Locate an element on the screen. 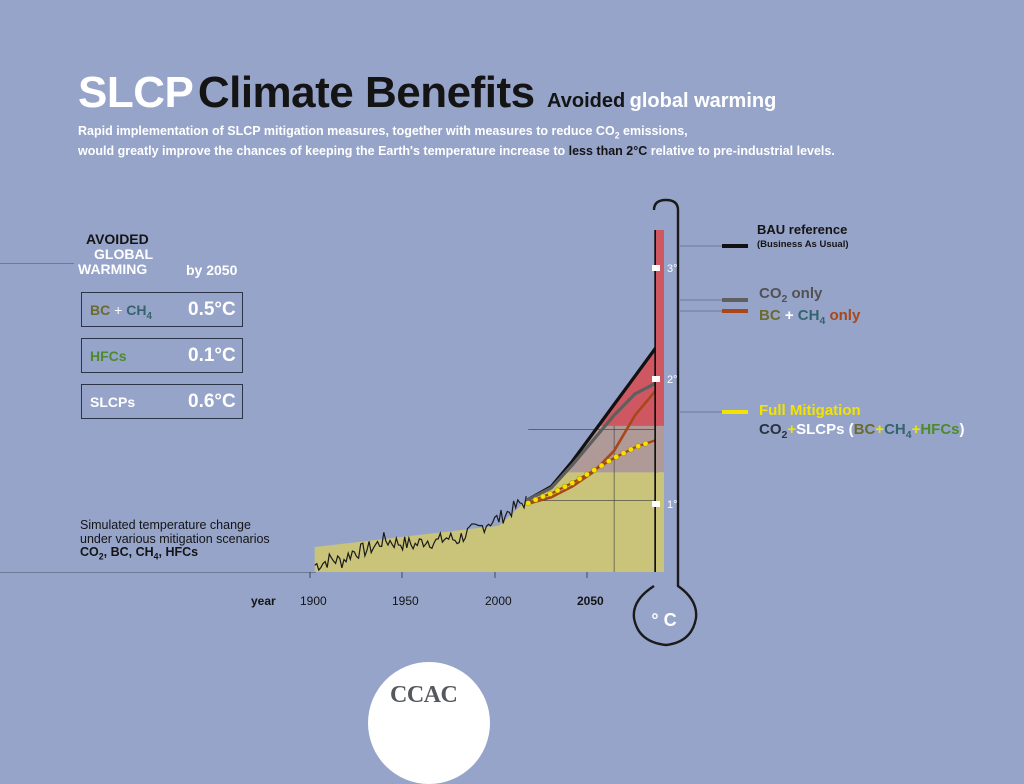  divider-left is located at coordinates (37, 263).